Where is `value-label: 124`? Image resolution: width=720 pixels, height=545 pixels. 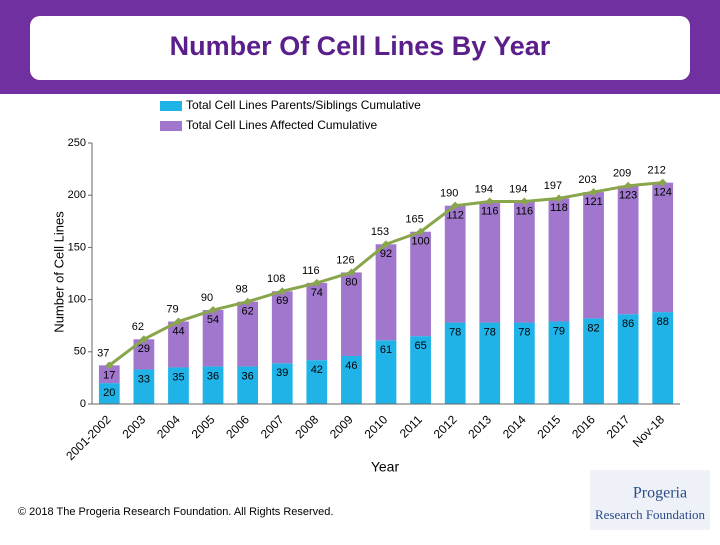 value-label: 124 is located at coordinates (663, 193).